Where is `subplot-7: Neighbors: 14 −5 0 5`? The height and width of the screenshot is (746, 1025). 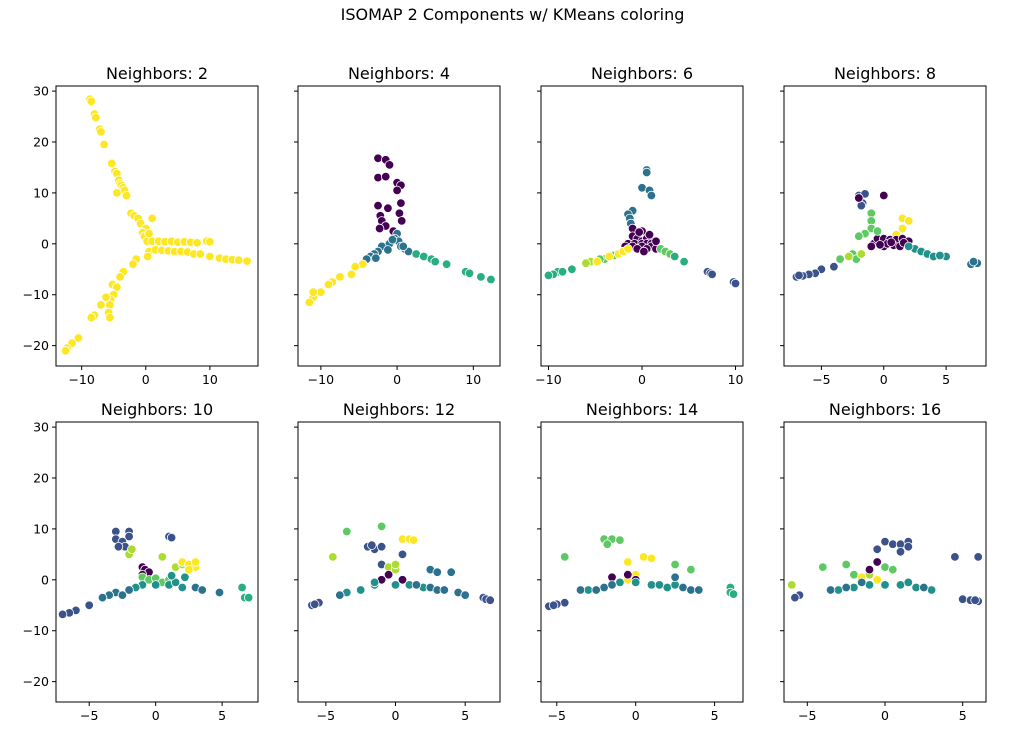
subplot-7: Neighbors: 14 −5 0 5 is located at coordinates (640, 561).